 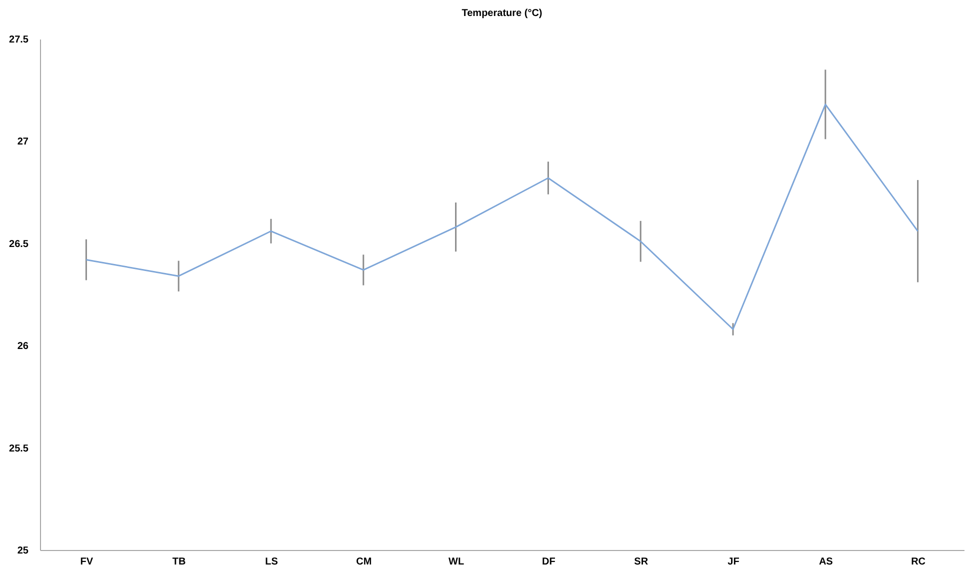 What do you see at coordinates (19, 244) in the screenshot?
I see `y-tick-label: 26.5` at bounding box center [19, 244].